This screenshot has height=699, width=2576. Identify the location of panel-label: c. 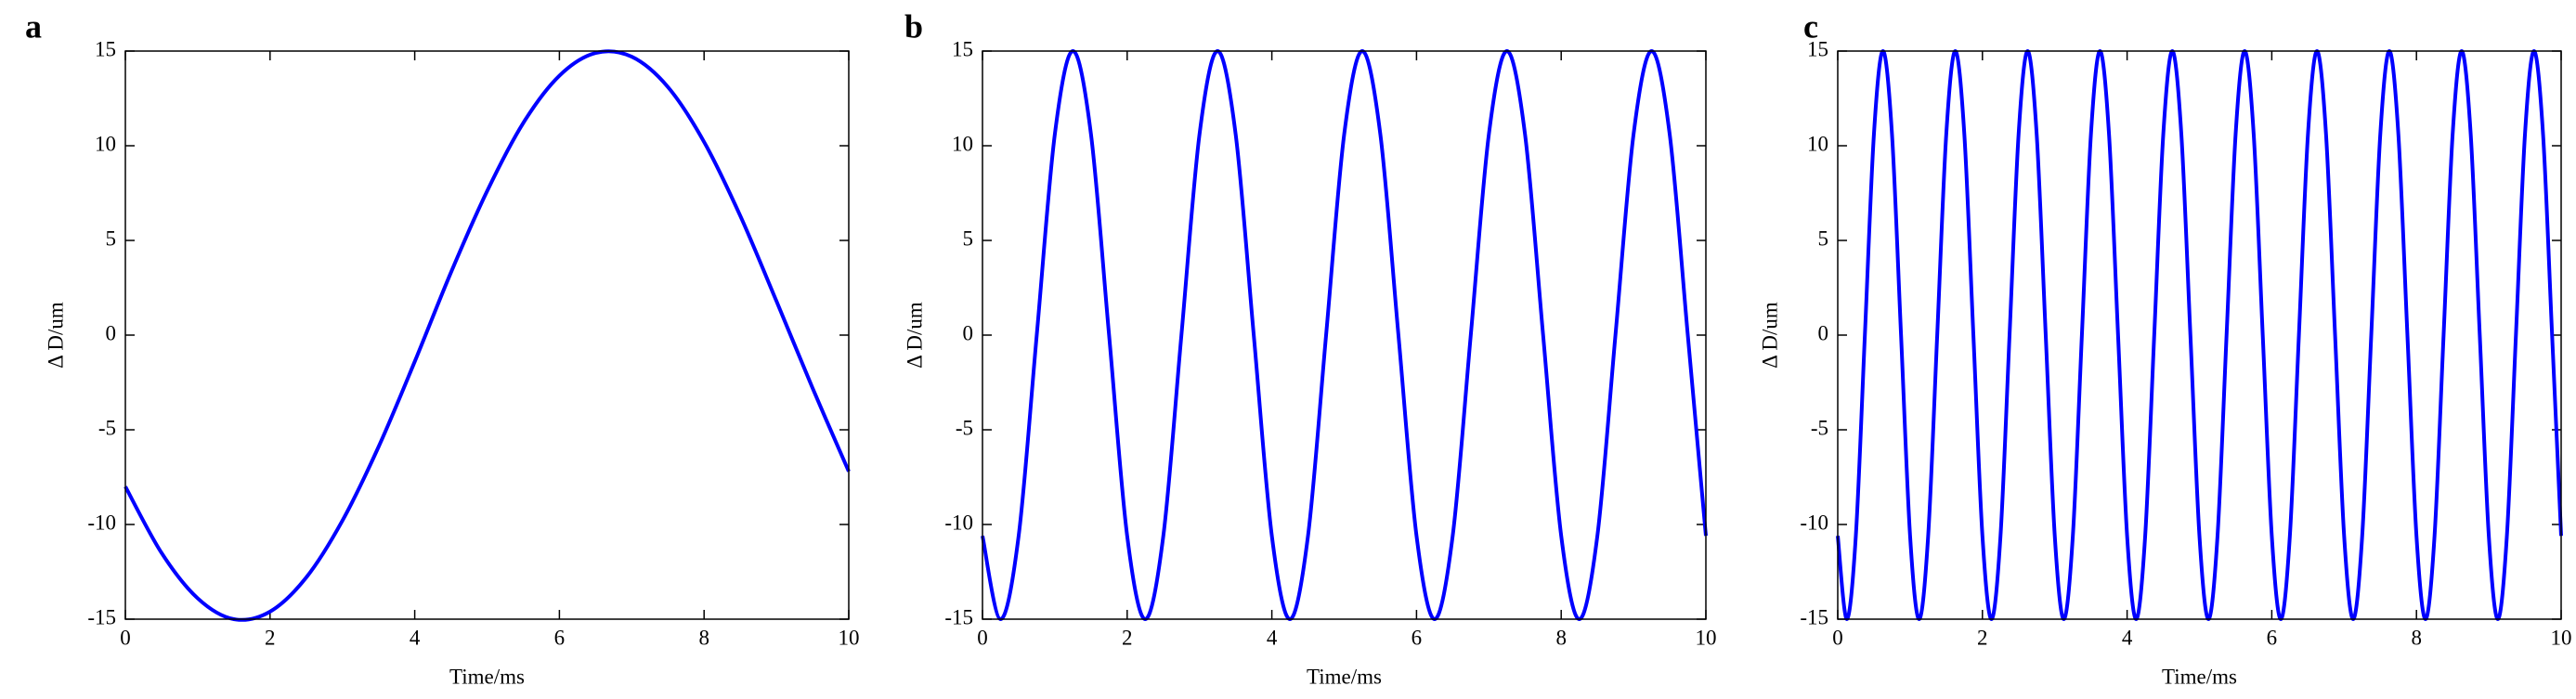
(1810, 26).